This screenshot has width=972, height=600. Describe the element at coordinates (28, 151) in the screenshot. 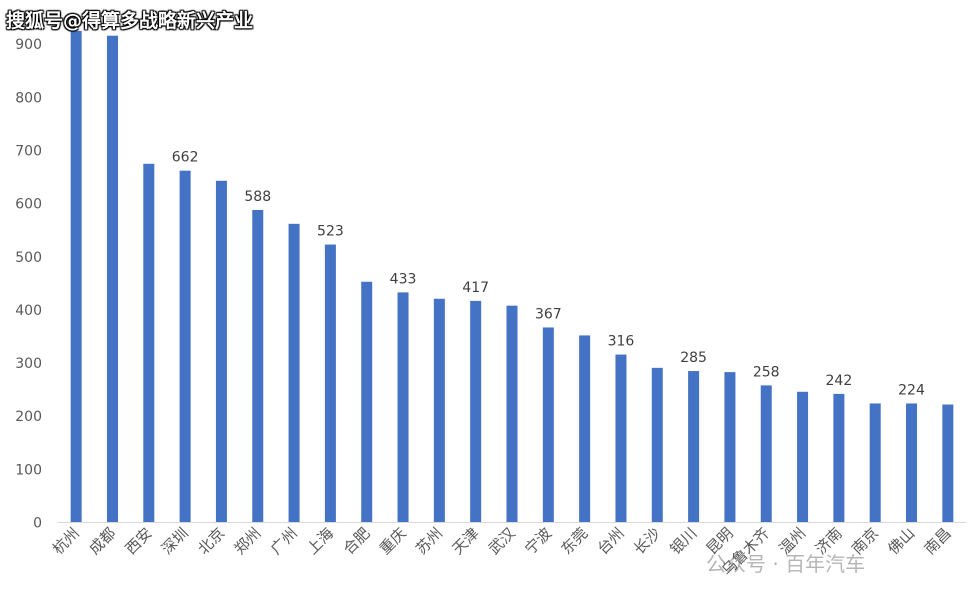

I see `y-tick-label: 700` at that location.